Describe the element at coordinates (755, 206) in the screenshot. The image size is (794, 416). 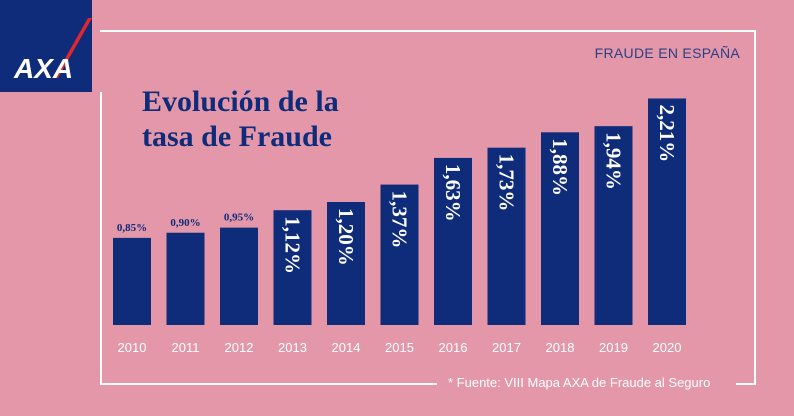
I see `frame-line-right` at that location.